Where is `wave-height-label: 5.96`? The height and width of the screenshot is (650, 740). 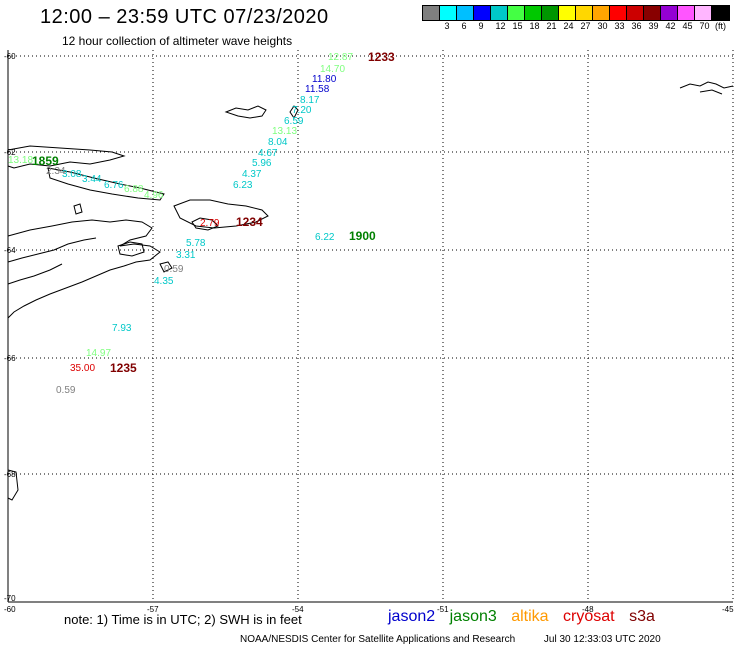 wave-height-label: 5.96 is located at coordinates (262, 163).